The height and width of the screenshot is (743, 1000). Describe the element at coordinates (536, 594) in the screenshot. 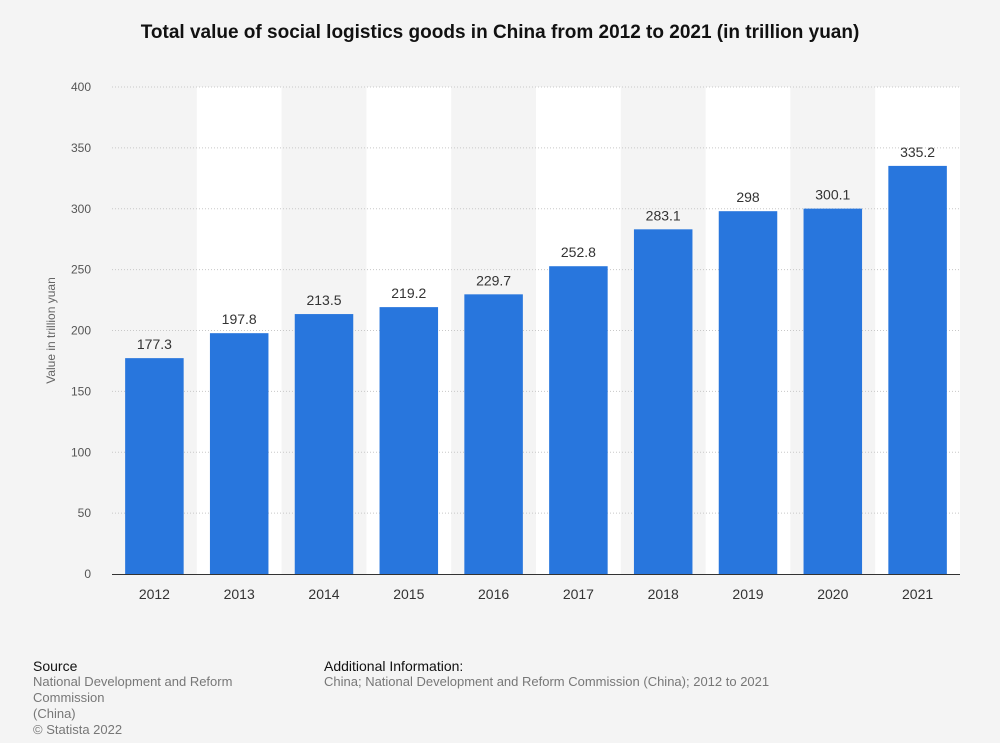

I see `x-axis-ticks: 2012 2013 2014 2015 2016 2017 2018 2019 2020 2021` at that location.